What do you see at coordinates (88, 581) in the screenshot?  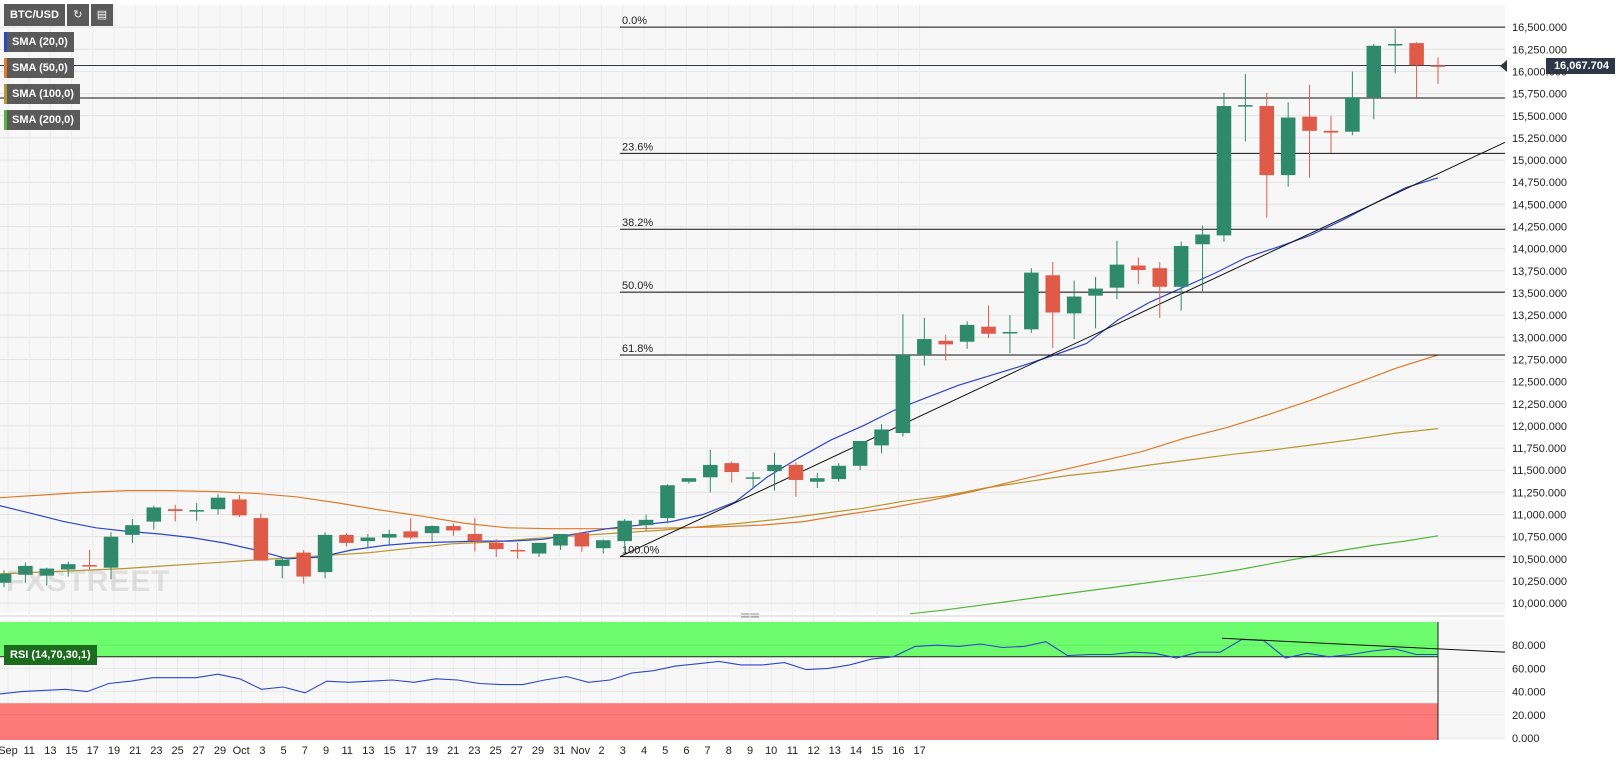 I see `watermark-logo: FXSTREET` at bounding box center [88, 581].